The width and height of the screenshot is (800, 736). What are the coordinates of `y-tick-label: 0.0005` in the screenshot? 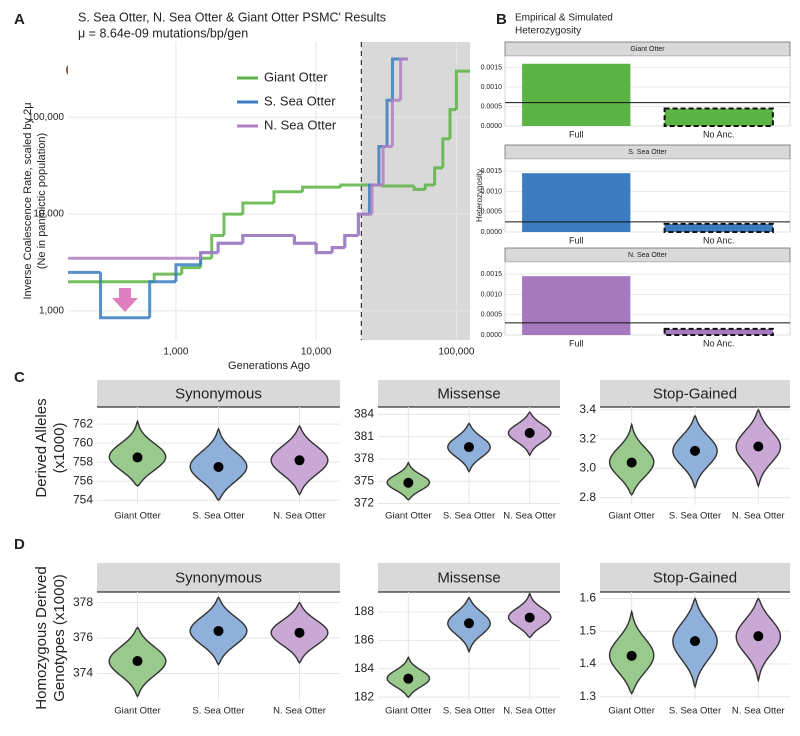 It's located at (492, 315).